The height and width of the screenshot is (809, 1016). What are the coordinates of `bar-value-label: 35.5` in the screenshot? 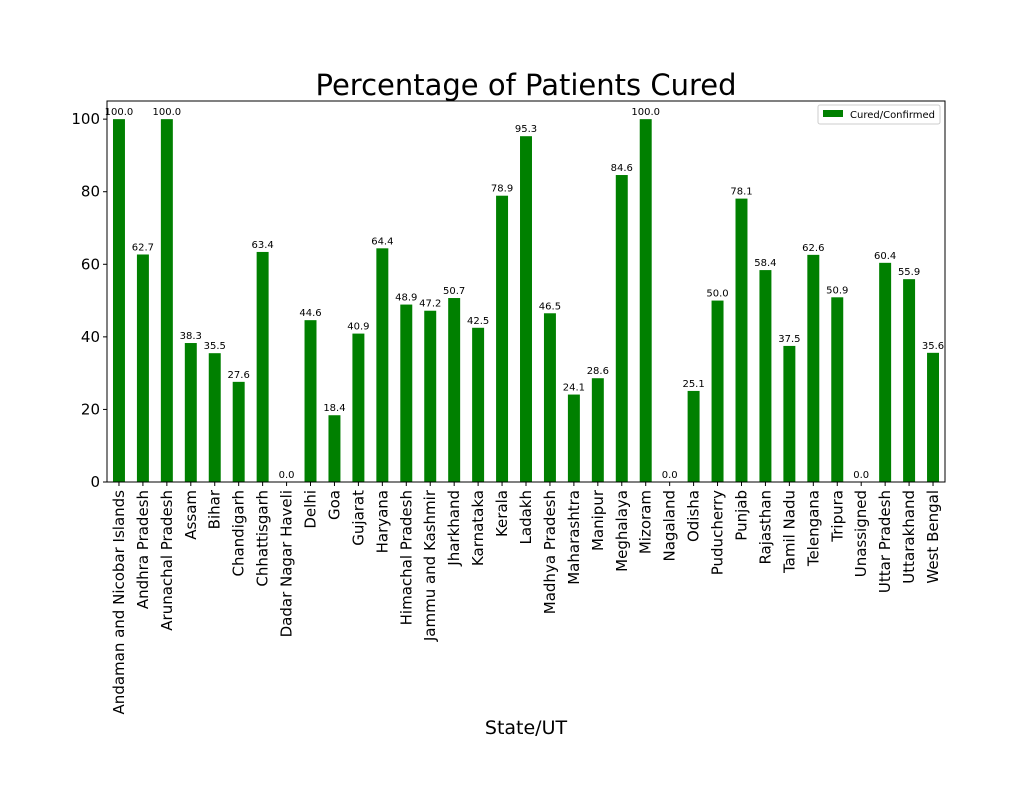 It's located at (215, 346).